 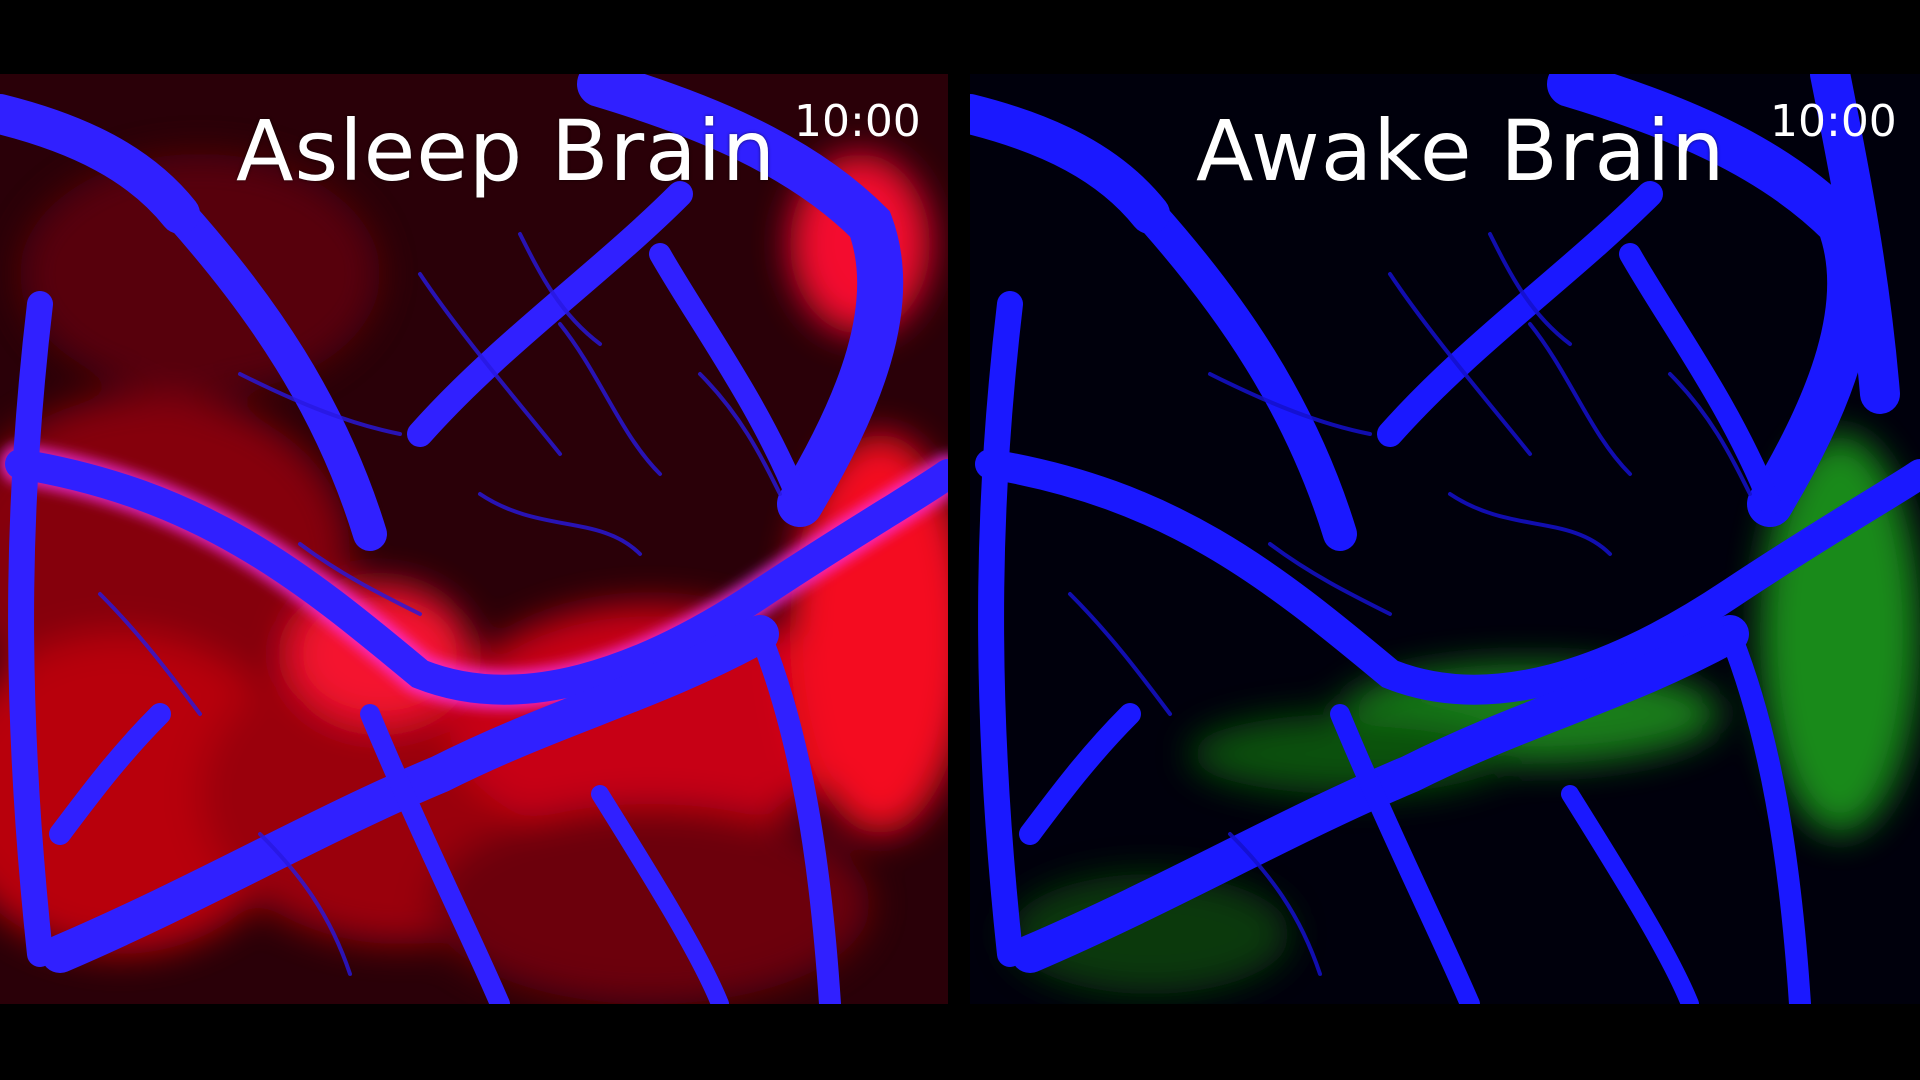 I want to click on panel-title: Asleep Brain, so click(x=506, y=151).